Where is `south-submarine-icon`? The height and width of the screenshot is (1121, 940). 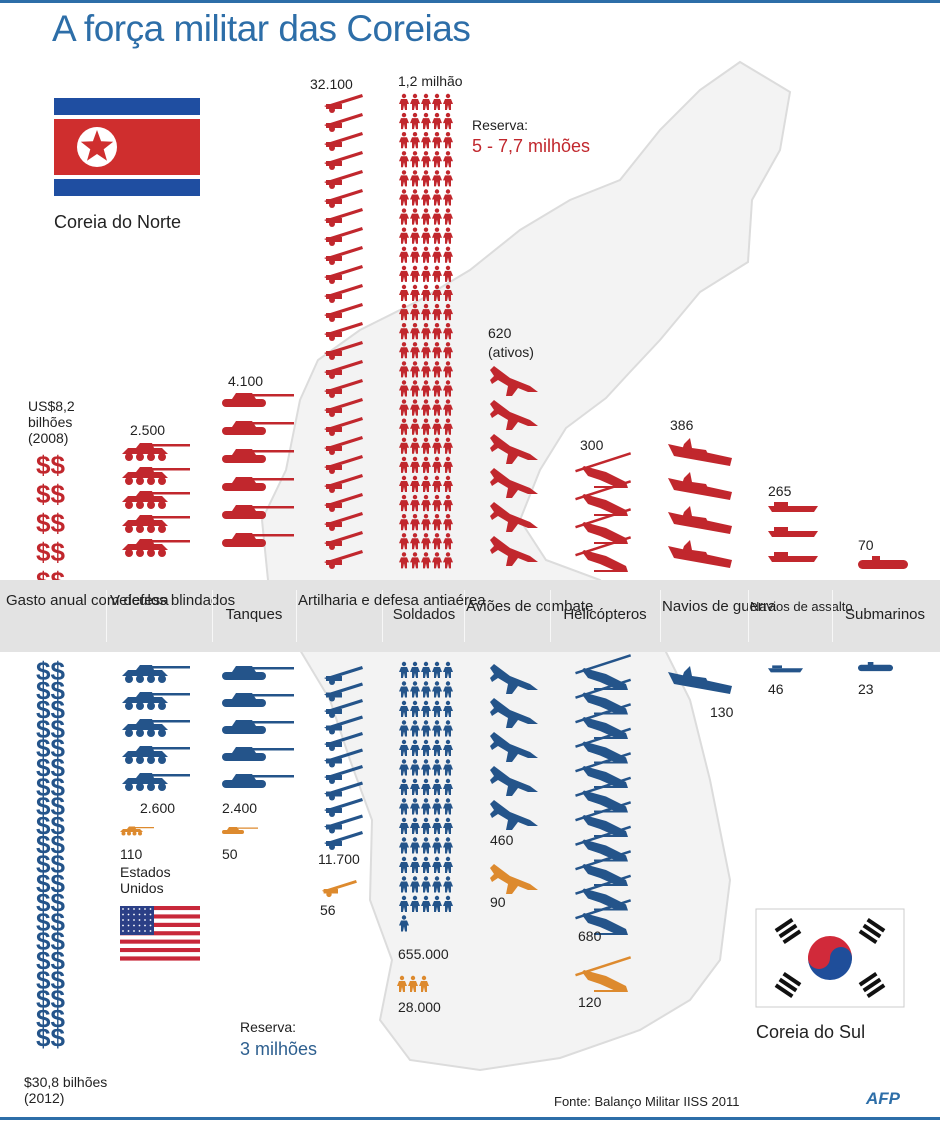 south-submarine-icon is located at coordinates (875, 667).